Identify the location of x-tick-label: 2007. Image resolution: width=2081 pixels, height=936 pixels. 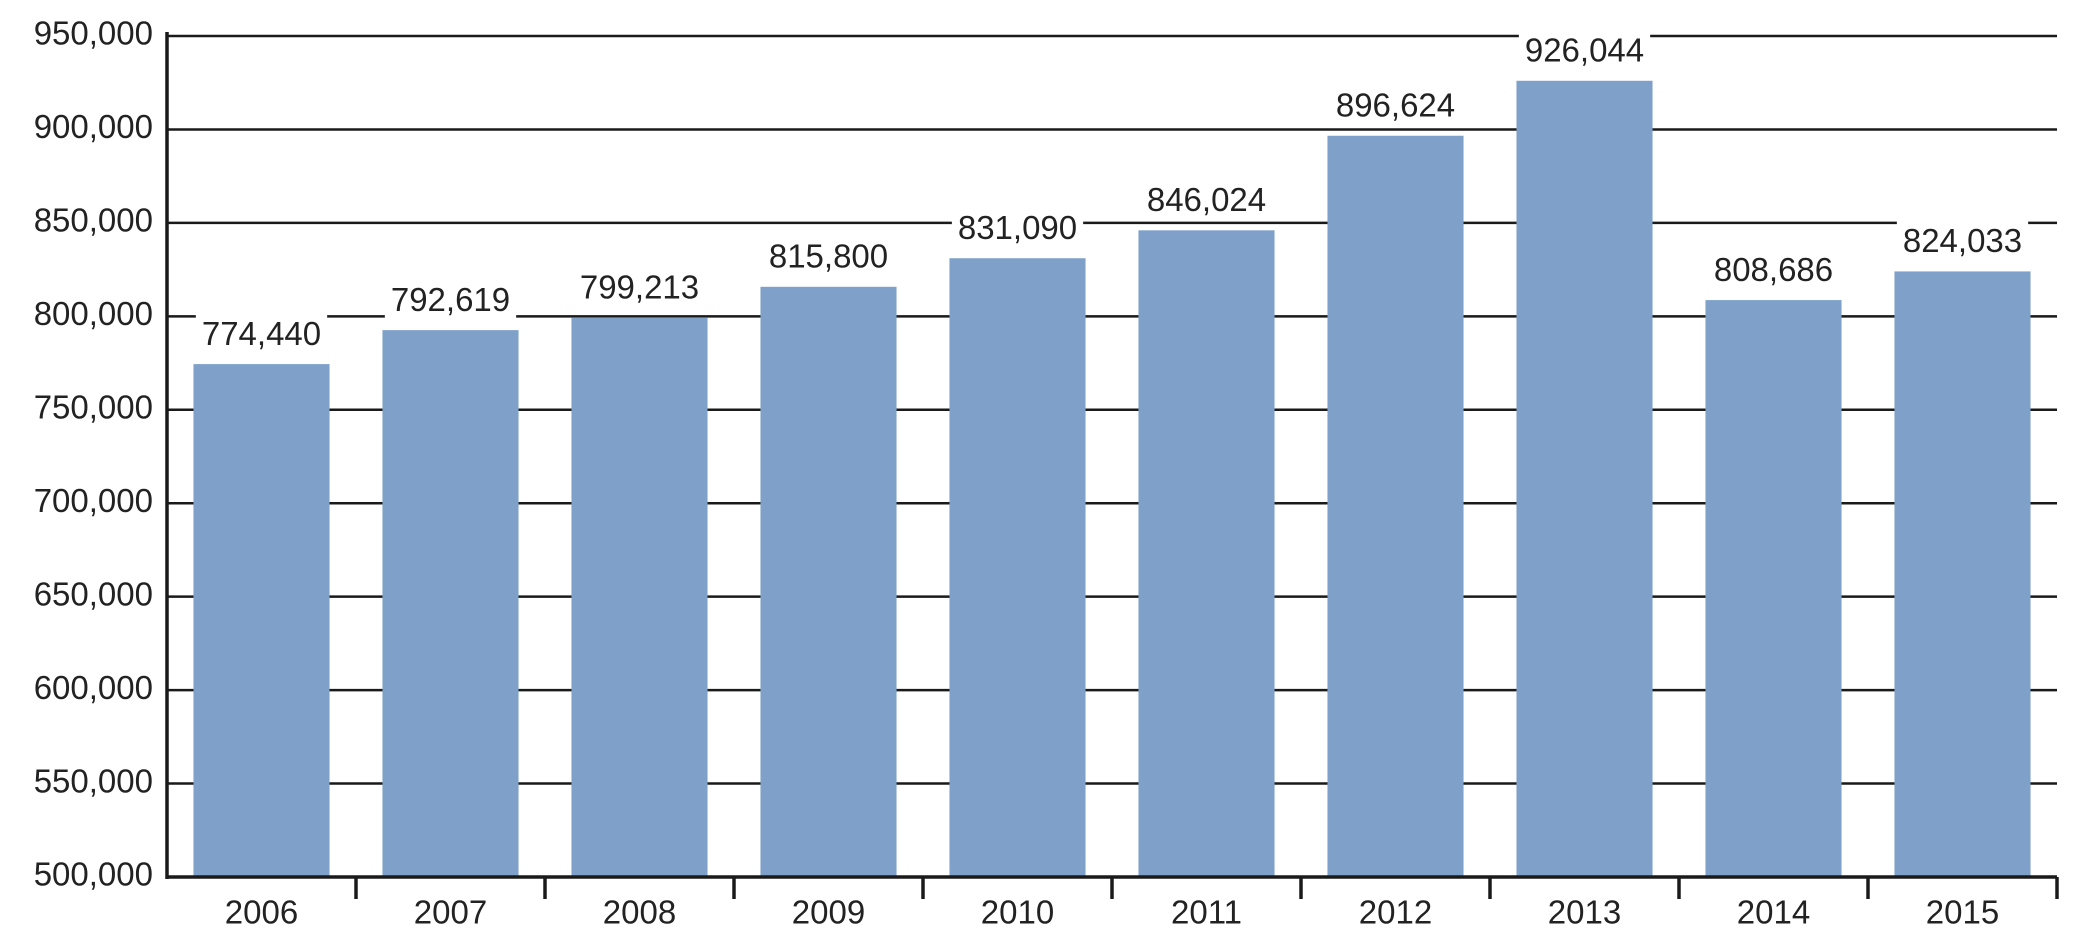
(450, 912).